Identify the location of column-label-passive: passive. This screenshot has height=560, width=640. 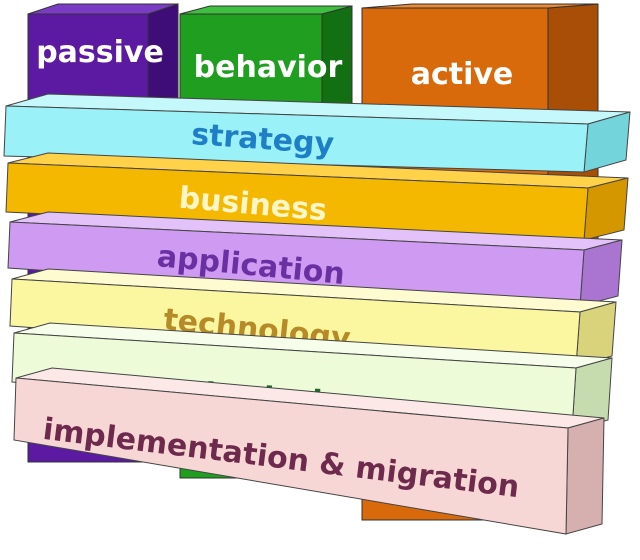
(100, 52).